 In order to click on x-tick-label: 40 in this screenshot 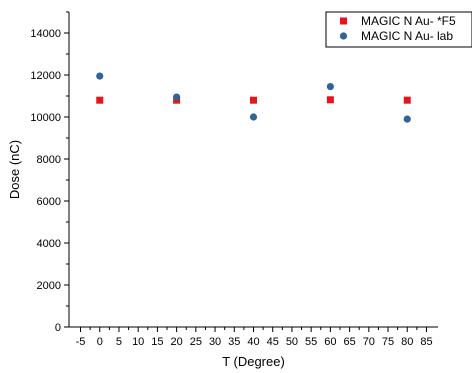, I will do `click(253, 342)`.